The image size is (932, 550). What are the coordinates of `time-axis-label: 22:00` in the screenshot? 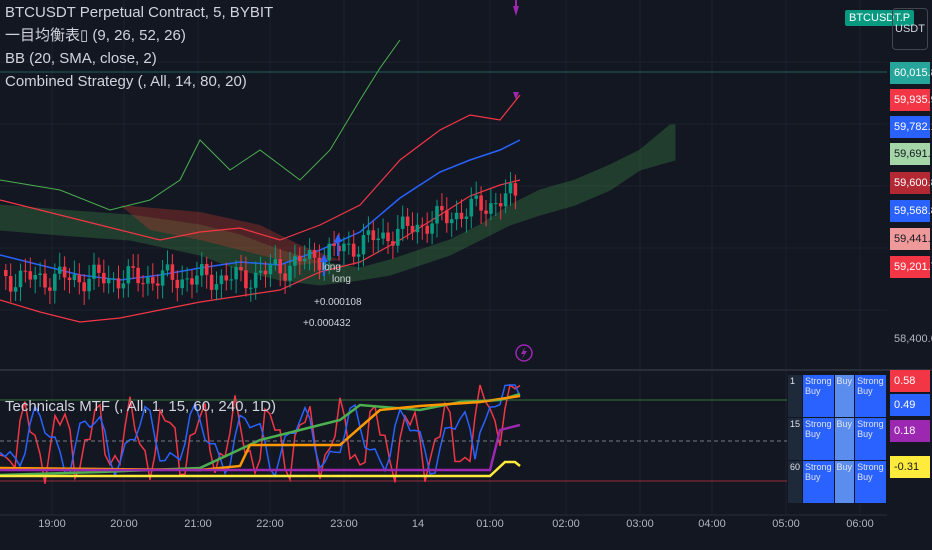 It's located at (270, 524).